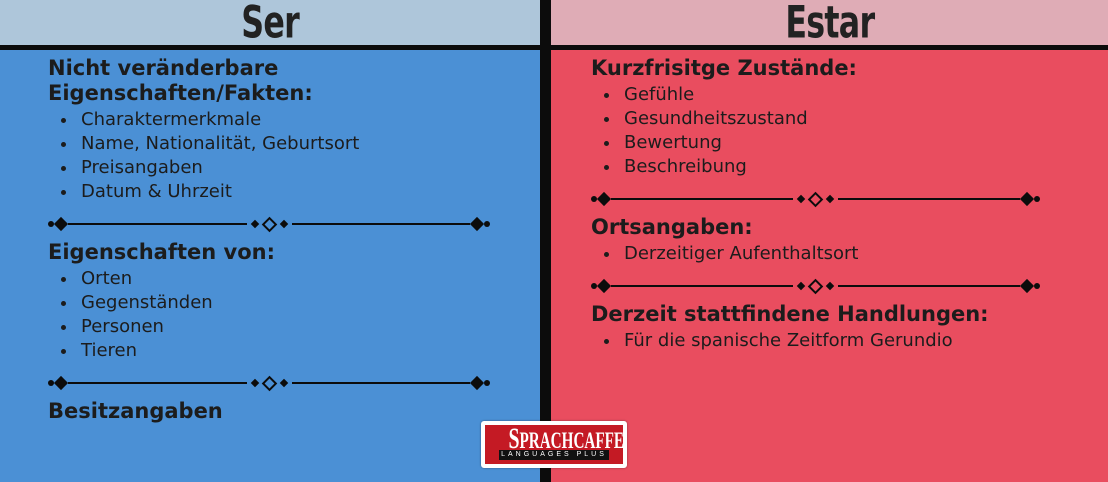 This screenshot has height=482, width=1108. Describe the element at coordinates (790, 314) in the screenshot. I see `estar-section-heading-actions: Derzeit stattfindene Handlungen:` at that location.